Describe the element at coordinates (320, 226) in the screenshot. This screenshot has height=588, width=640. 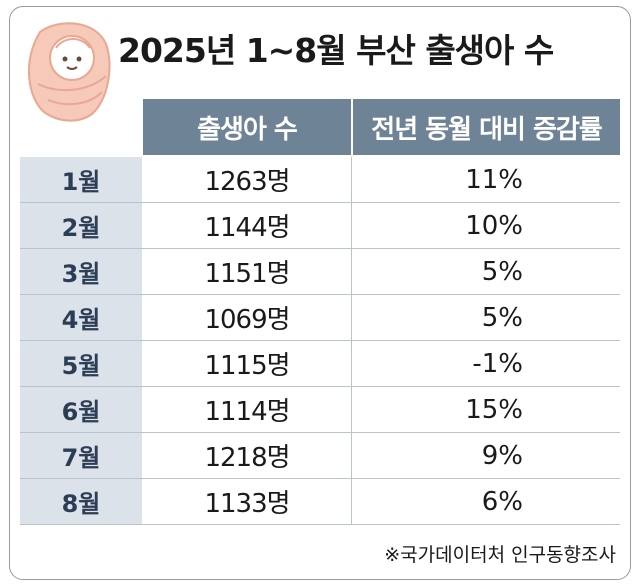
I see `table-row: 2월 1144명 10%` at that location.